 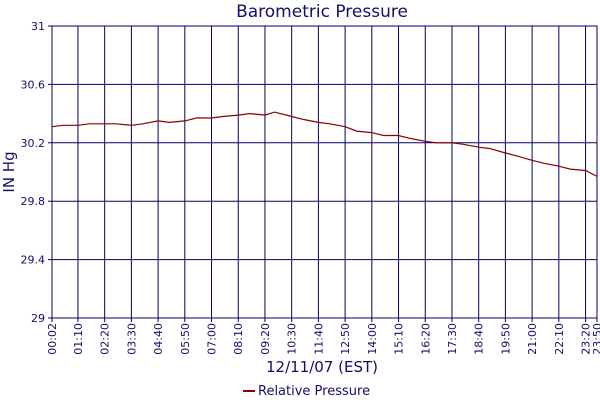 I want to click on y-tick-label: 30.2, so click(x=33, y=143).